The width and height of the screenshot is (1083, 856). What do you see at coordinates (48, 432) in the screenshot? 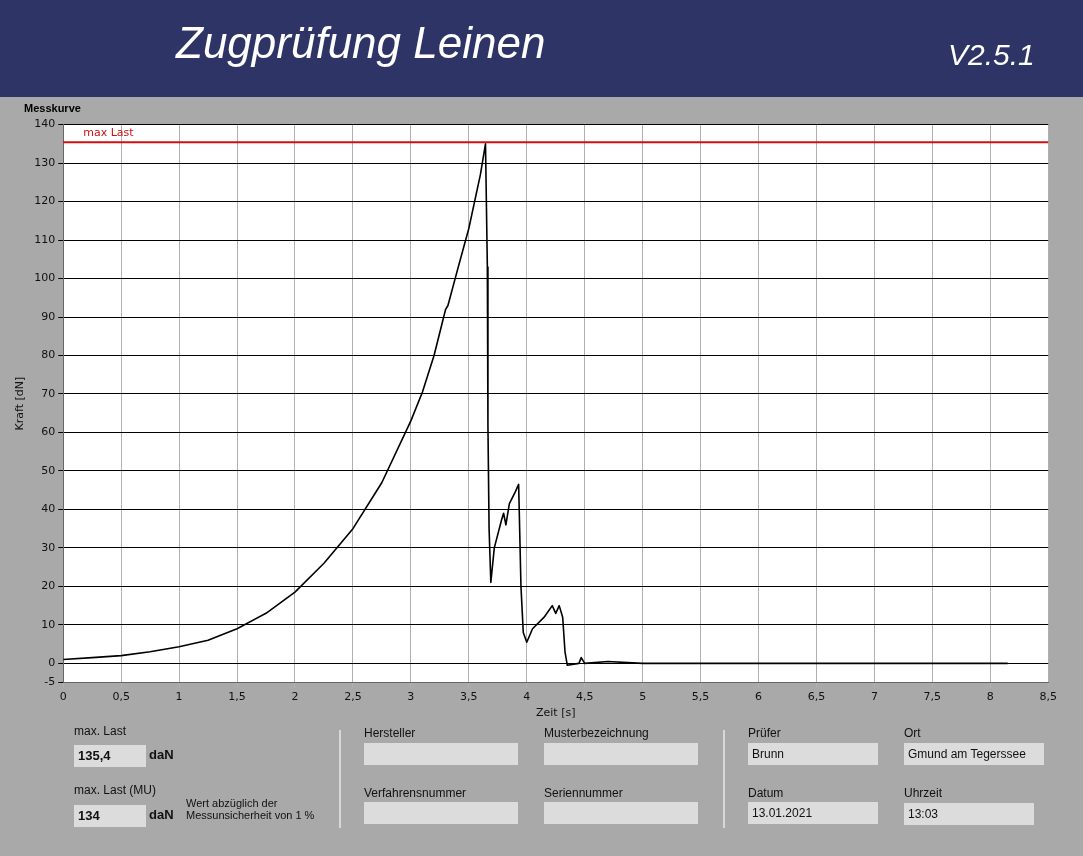
I see `y-tick-label: 60` at bounding box center [48, 432].